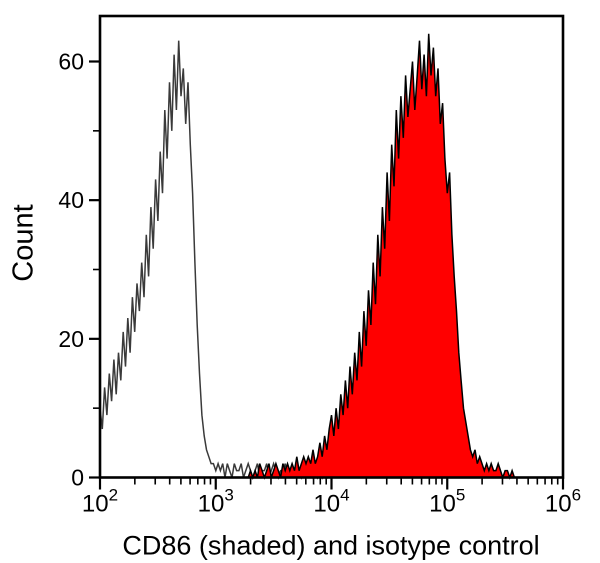 This screenshot has width=600, height=563. What do you see at coordinates (71, 339) in the screenshot?
I see `y-tick-label: 20` at bounding box center [71, 339].